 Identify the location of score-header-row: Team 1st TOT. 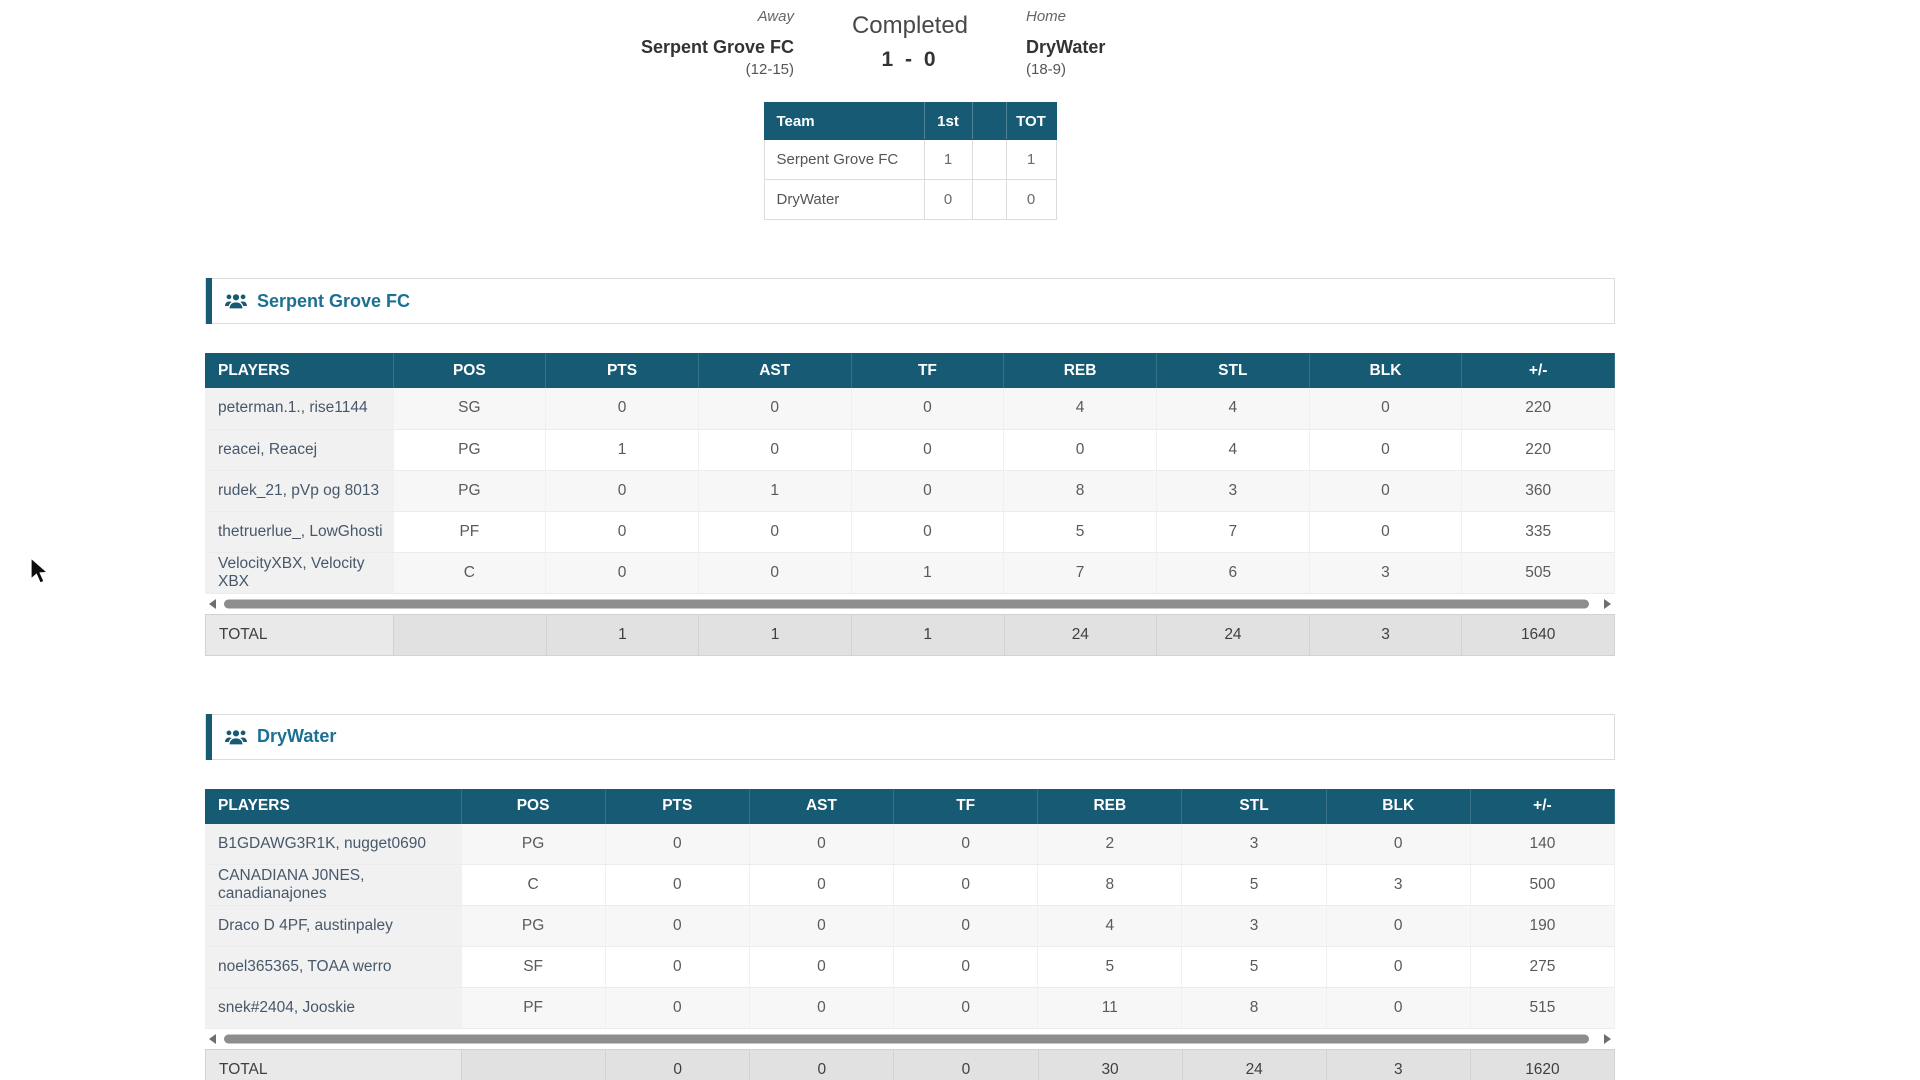
(910, 121).